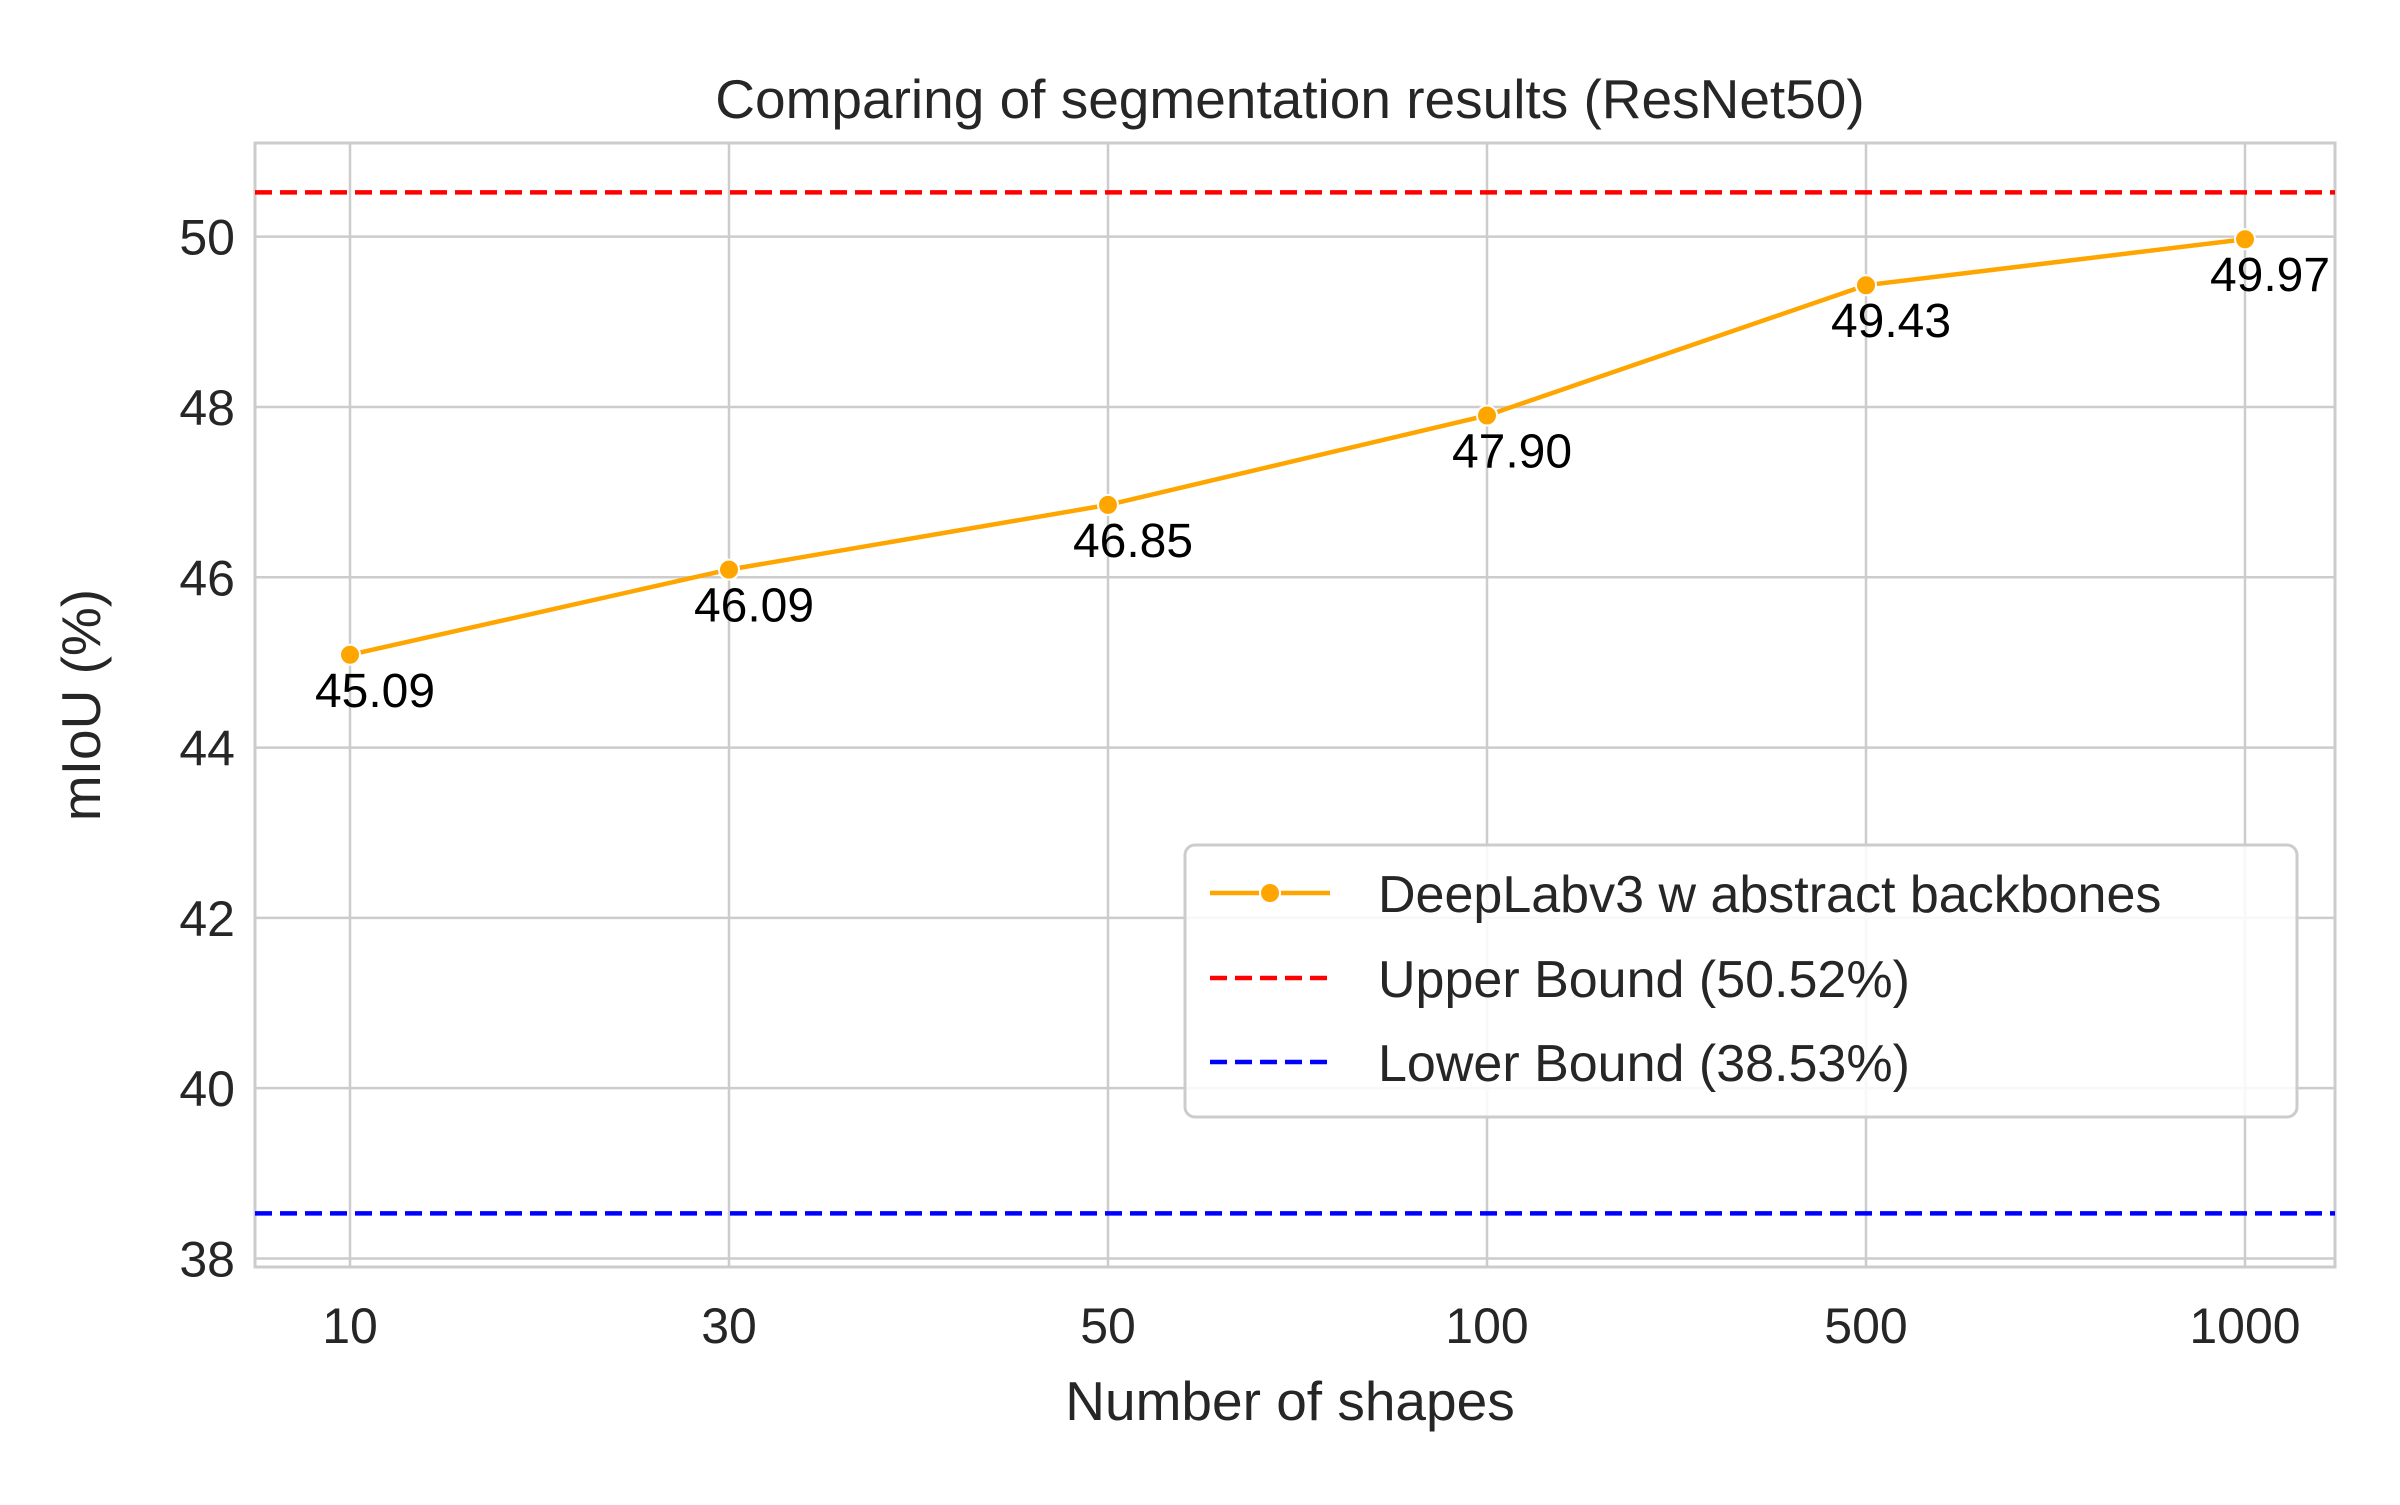 The image size is (2400, 1505). I want to click on data-label-500: 49.43, so click(1891, 321).